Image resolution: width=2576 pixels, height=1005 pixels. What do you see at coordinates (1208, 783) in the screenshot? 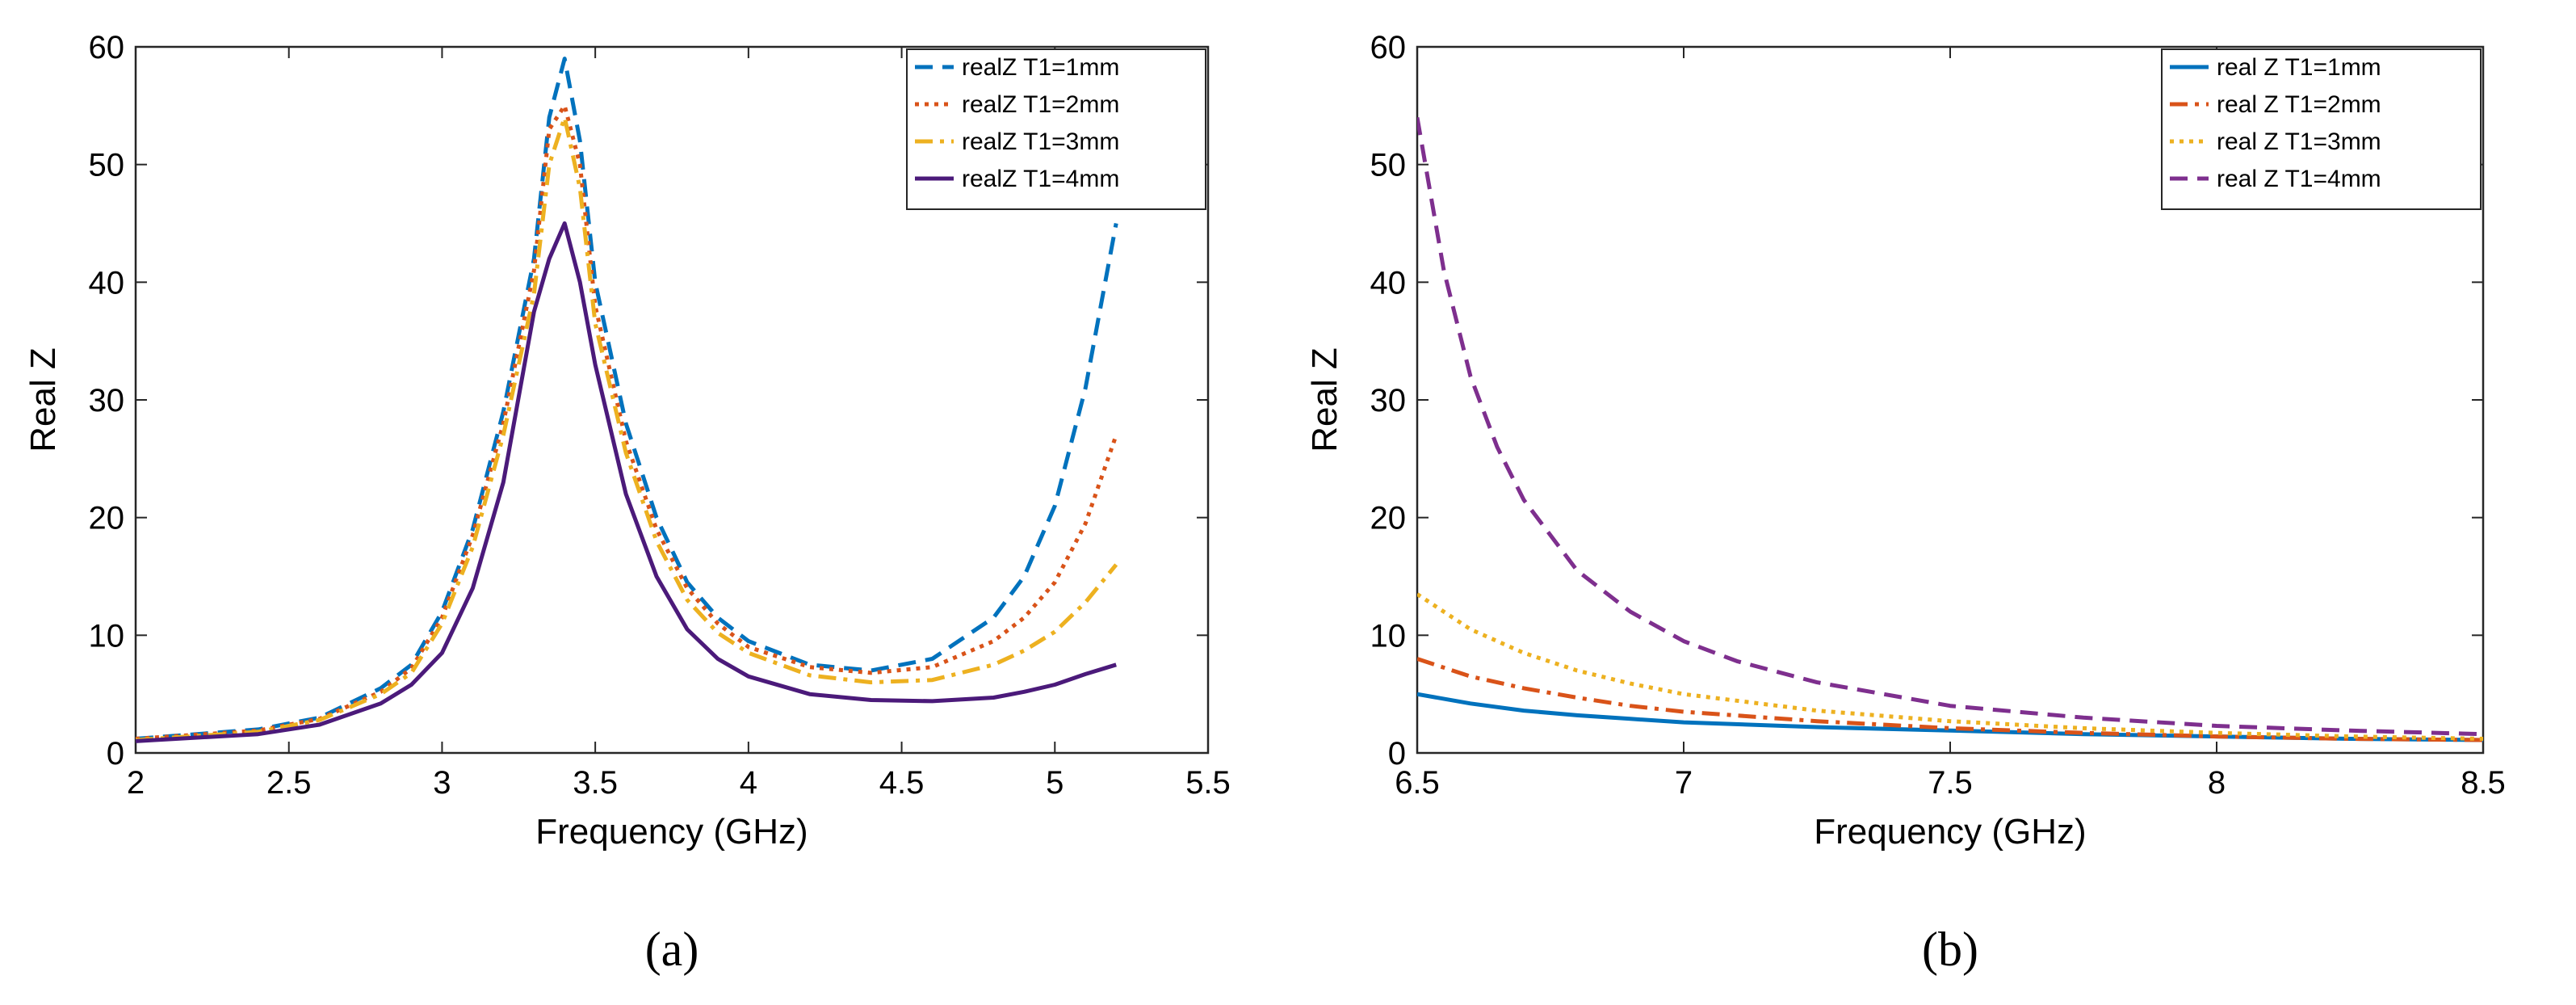
I see `x-tick-label: 5.5` at bounding box center [1208, 783].